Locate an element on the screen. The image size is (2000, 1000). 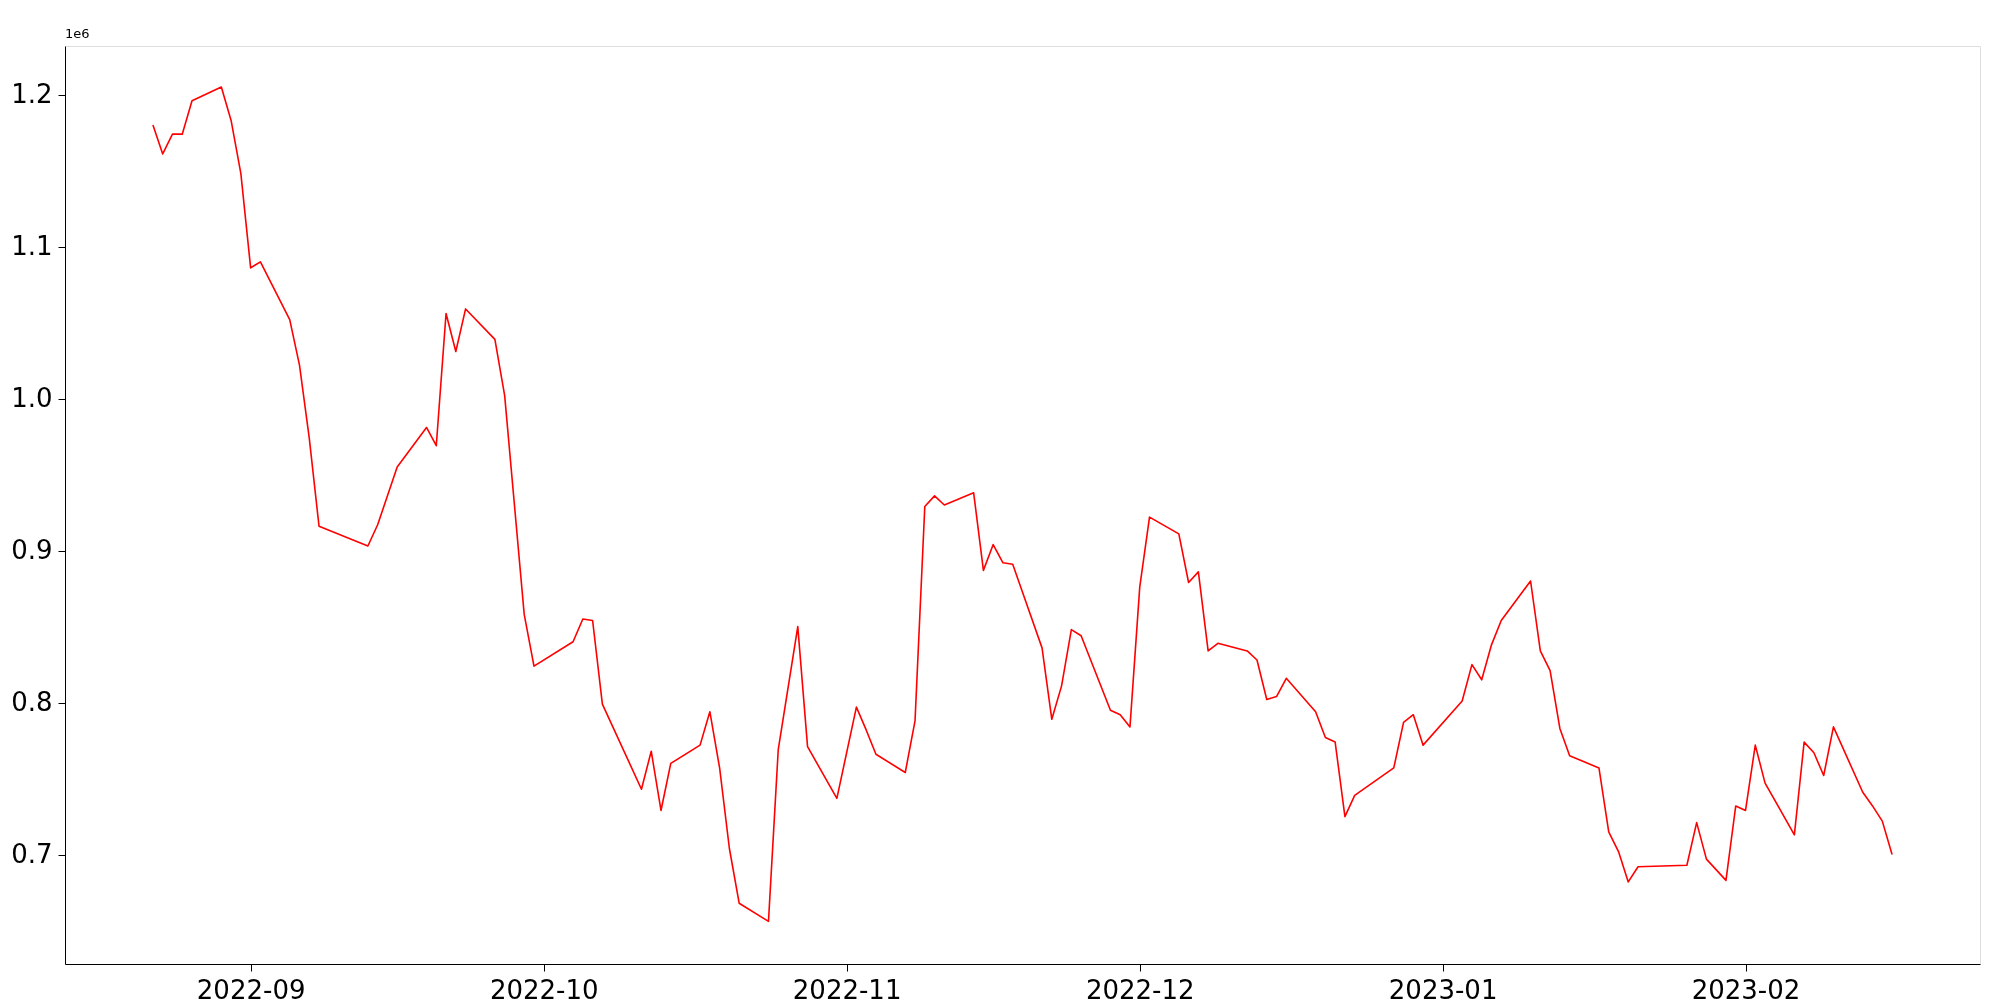
y-tick-label: 1.0 is located at coordinates (32, 398).